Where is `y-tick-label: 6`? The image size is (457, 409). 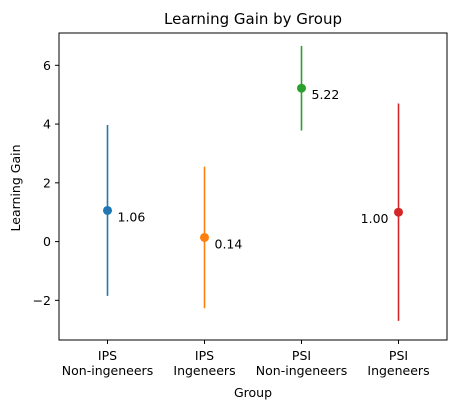
y-tick-label: 6 is located at coordinates (47, 65).